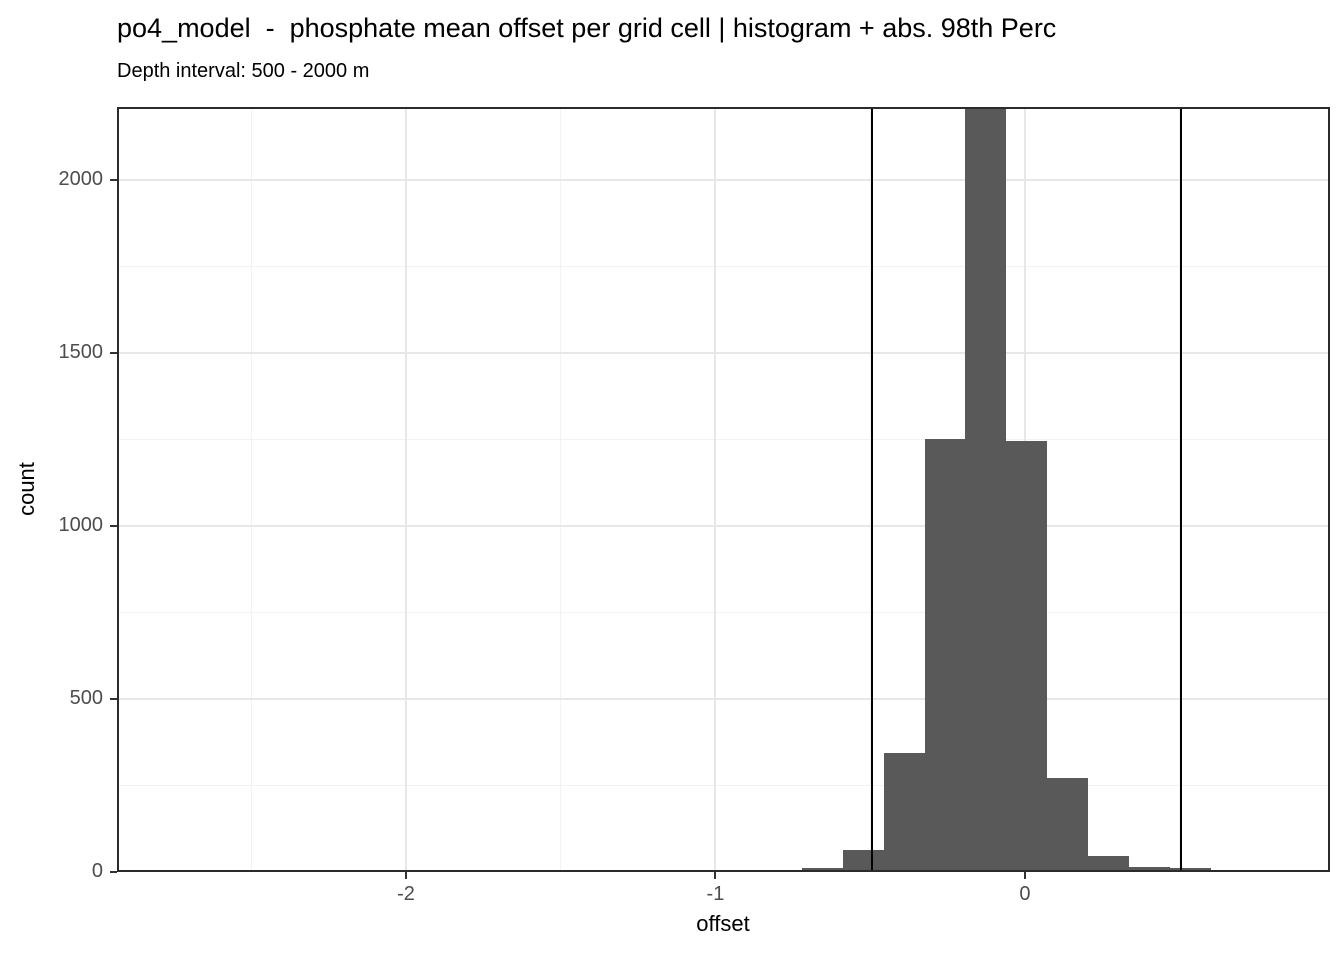 The height and width of the screenshot is (960, 1344). I want to click on x-tick-label: -1, so click(715, 894).